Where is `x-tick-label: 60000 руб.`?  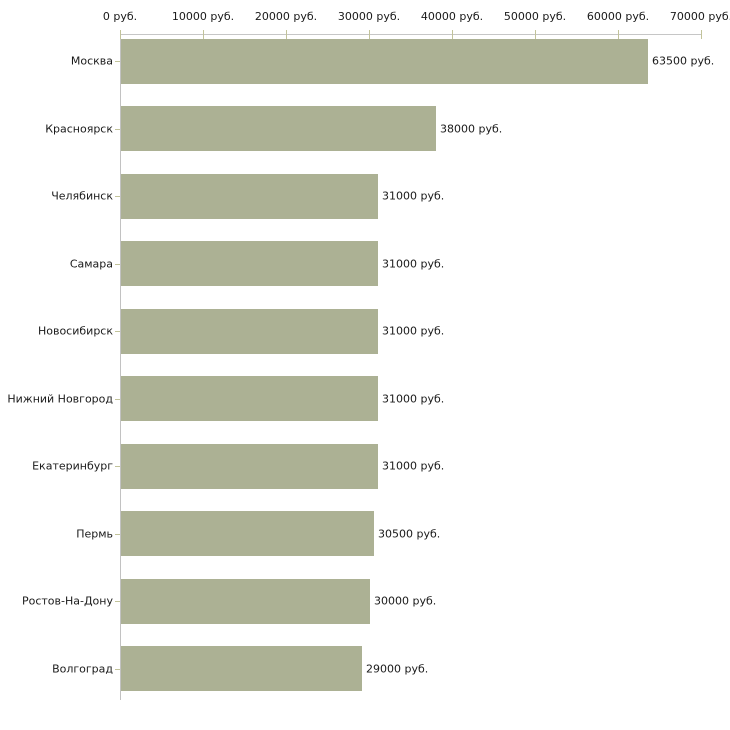
x-tick-label: 60000 руб. is located at coordinates (618, 16).